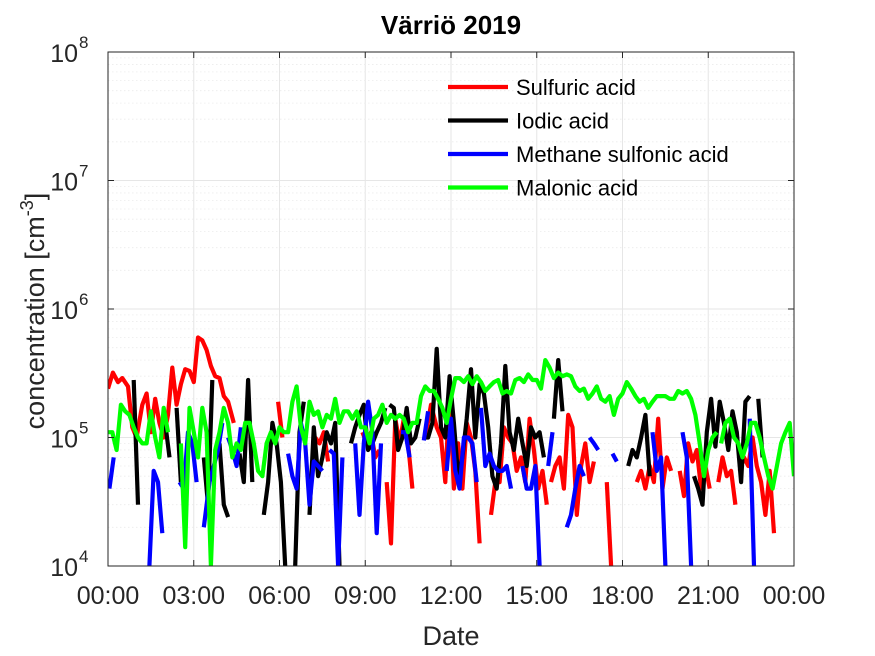 The width and height of the screenshot is (875, 656). Describe the element at coordinates (708, 596) in the screenshot. I see `x-tick-label: 21:00` at that location.